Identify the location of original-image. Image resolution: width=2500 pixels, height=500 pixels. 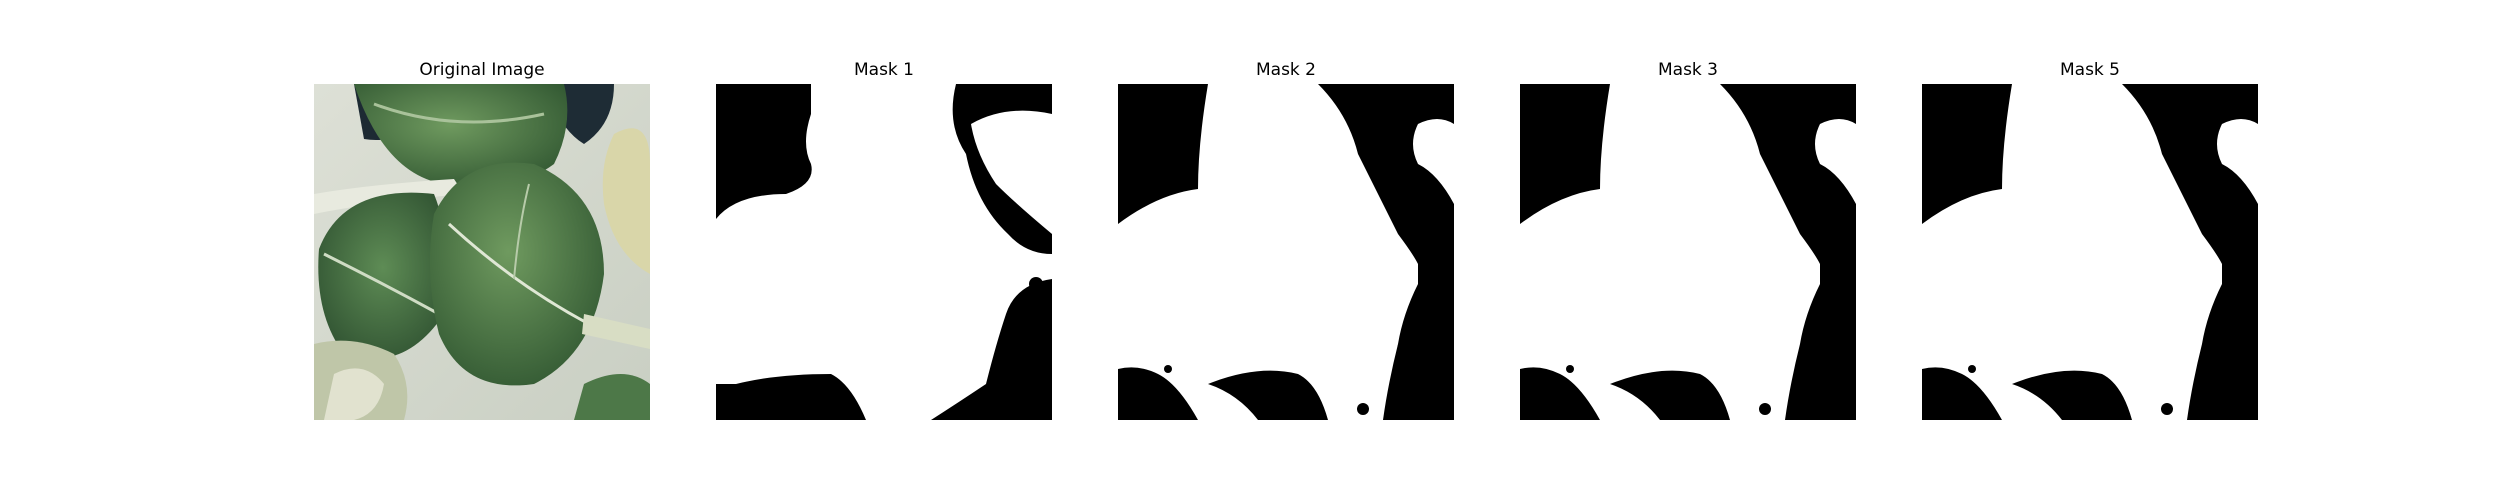
(482, 252).